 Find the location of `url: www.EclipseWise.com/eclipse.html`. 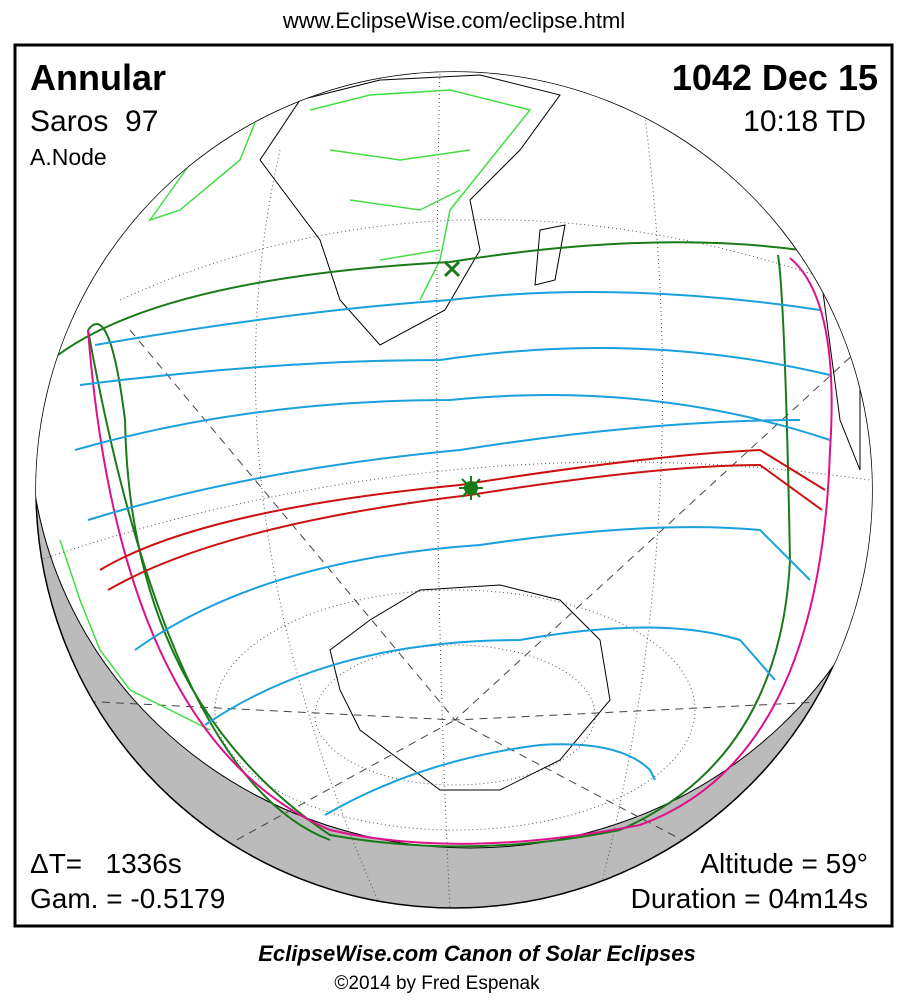

url: www.EclipseWise.com/eclipse.html is located at coordinates (453, 20).